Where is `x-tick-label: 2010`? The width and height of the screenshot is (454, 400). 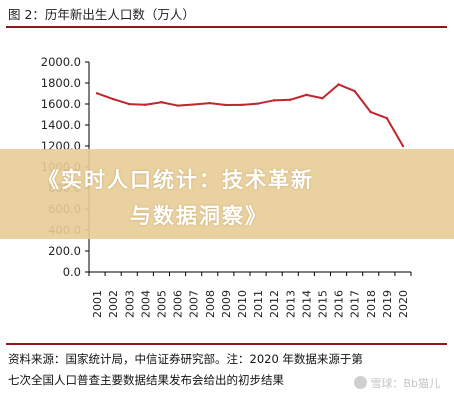 x-tick-label: 2010 is located at coordinates (242, 304).